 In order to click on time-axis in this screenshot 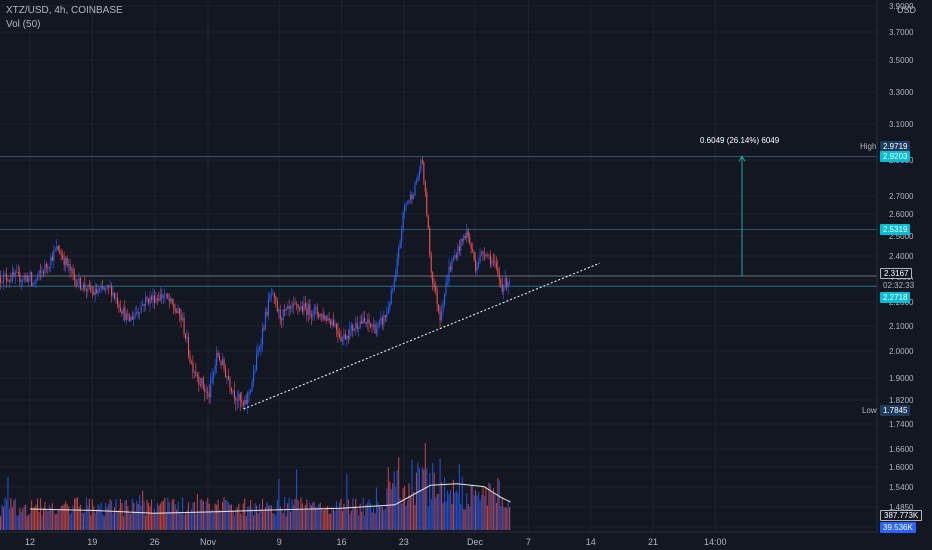, I will do `click(466, 541)`.